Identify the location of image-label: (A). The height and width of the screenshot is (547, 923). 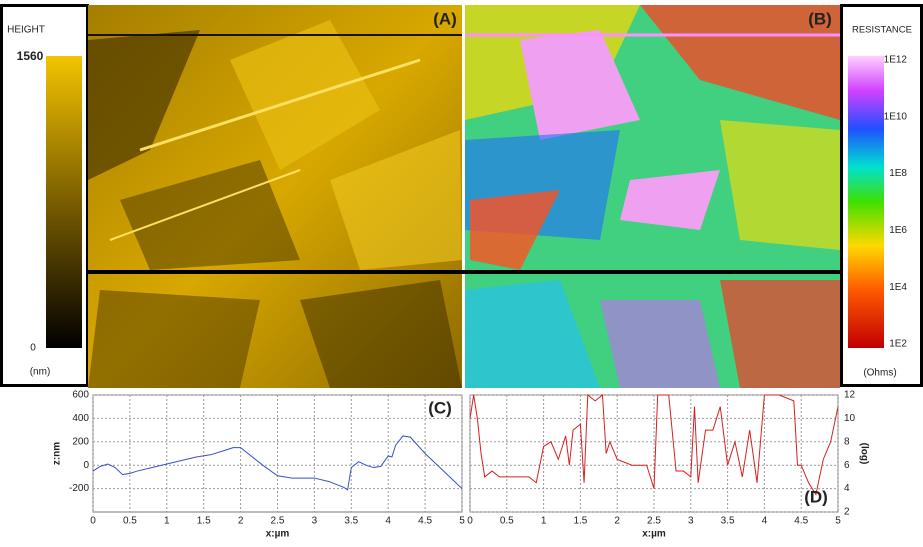
(445, 18).